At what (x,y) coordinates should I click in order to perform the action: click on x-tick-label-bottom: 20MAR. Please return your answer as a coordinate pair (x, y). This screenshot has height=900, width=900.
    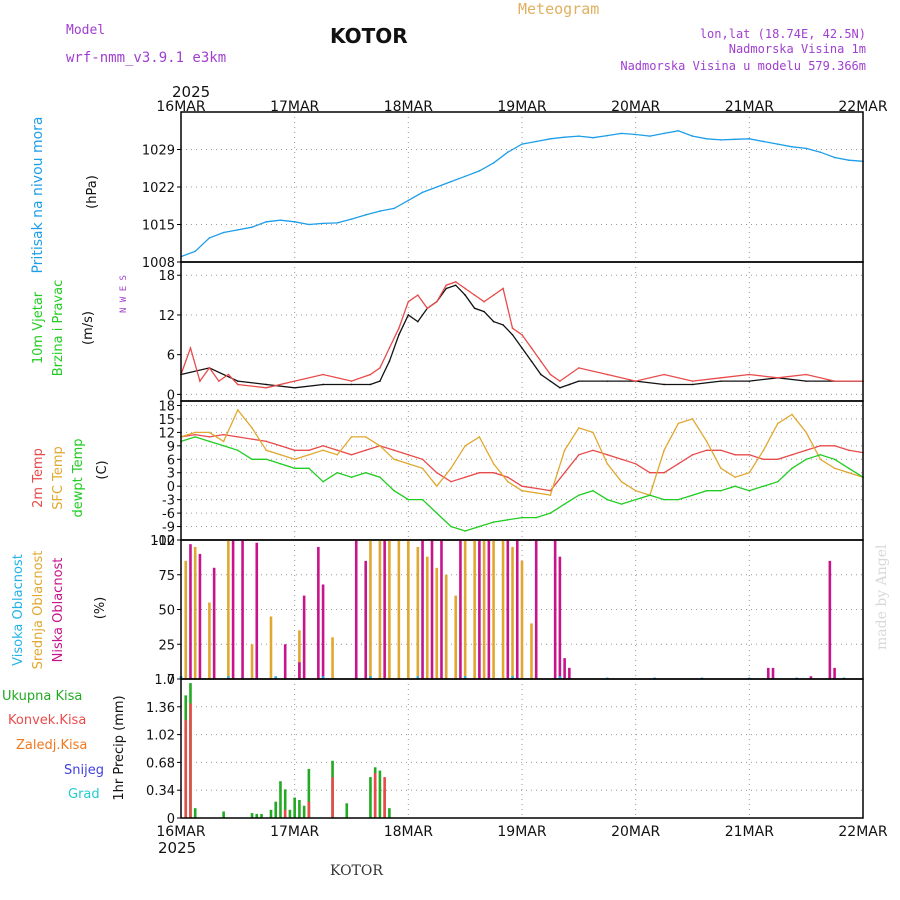
    Looking at the image, I should click on (635, 832).